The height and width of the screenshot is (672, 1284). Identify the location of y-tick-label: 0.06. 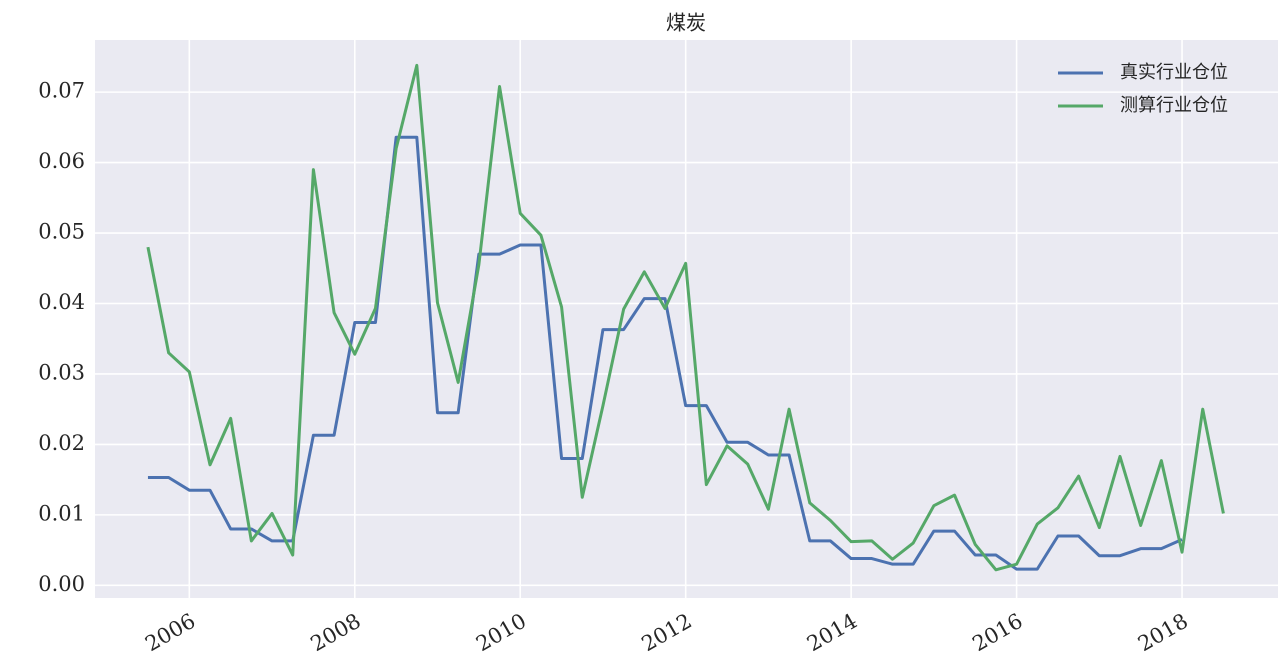
(61, 161).